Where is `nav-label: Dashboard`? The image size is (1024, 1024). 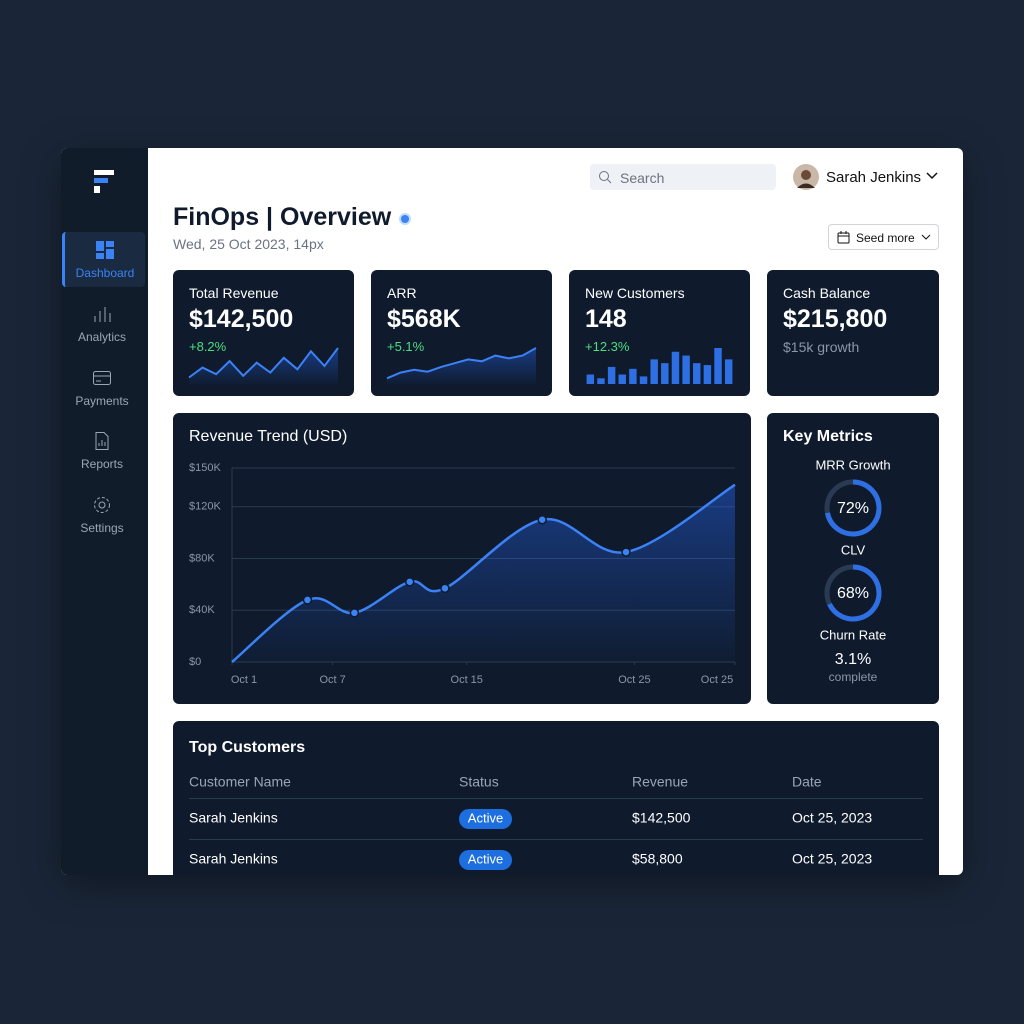
nav-label: Dashboard is located at coordinates (105, 273).